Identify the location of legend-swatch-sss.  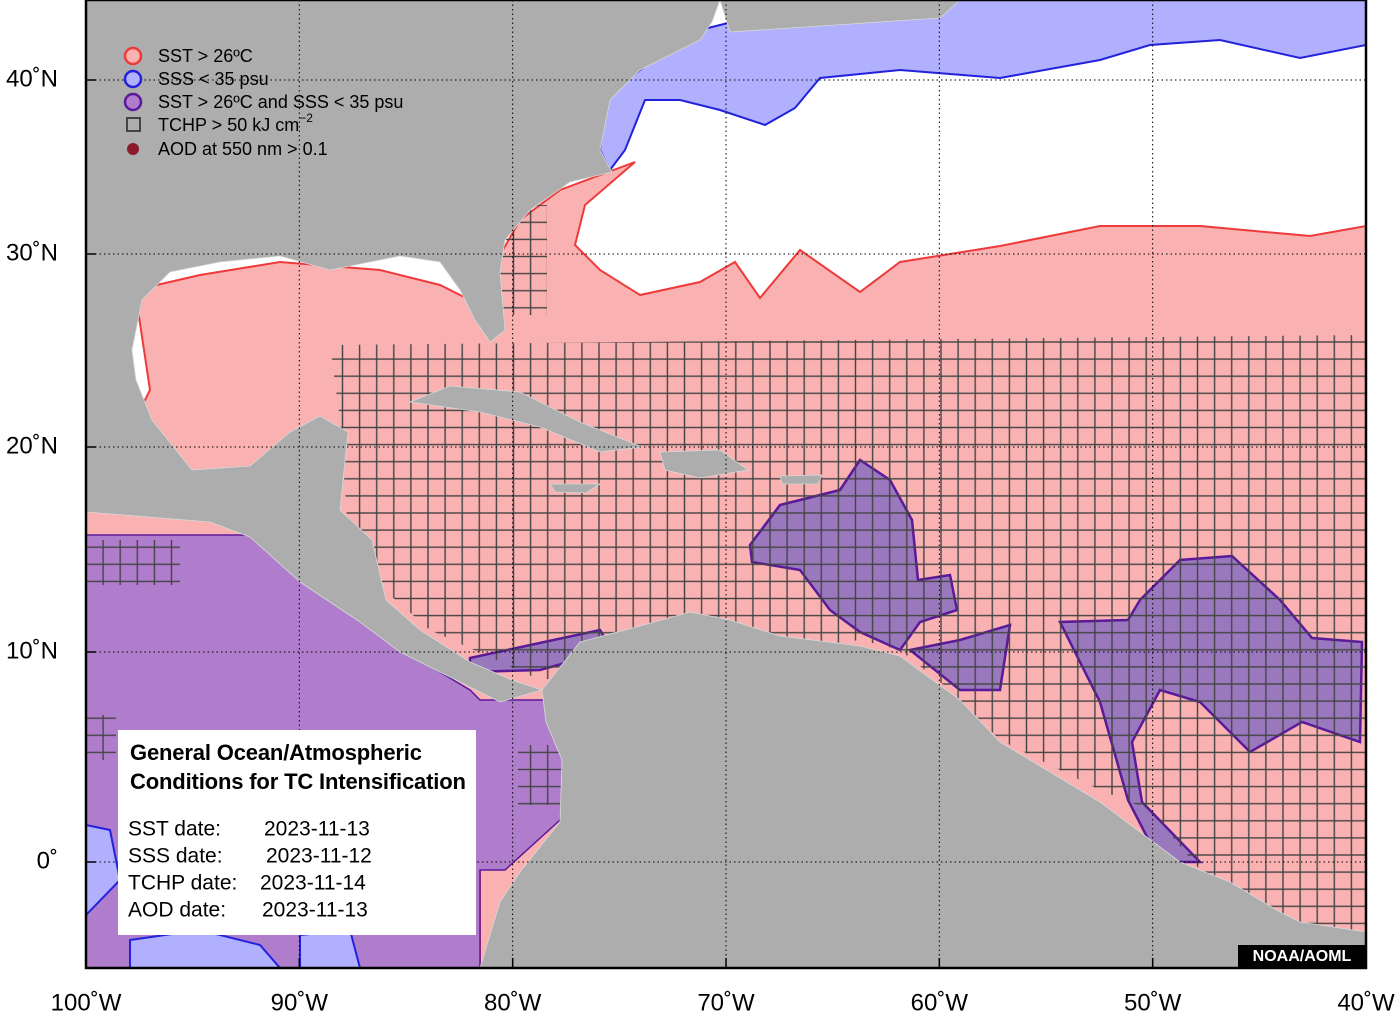
(133, 79).